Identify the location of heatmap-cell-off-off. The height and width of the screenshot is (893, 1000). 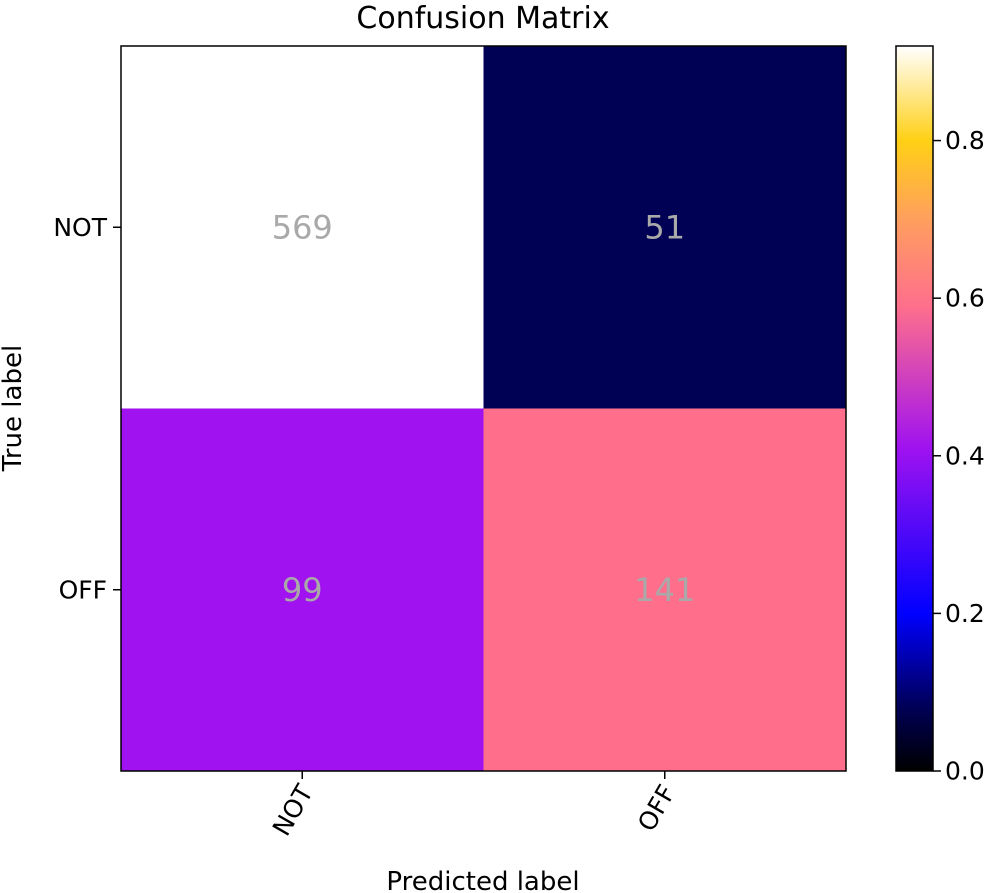
(664, 589).